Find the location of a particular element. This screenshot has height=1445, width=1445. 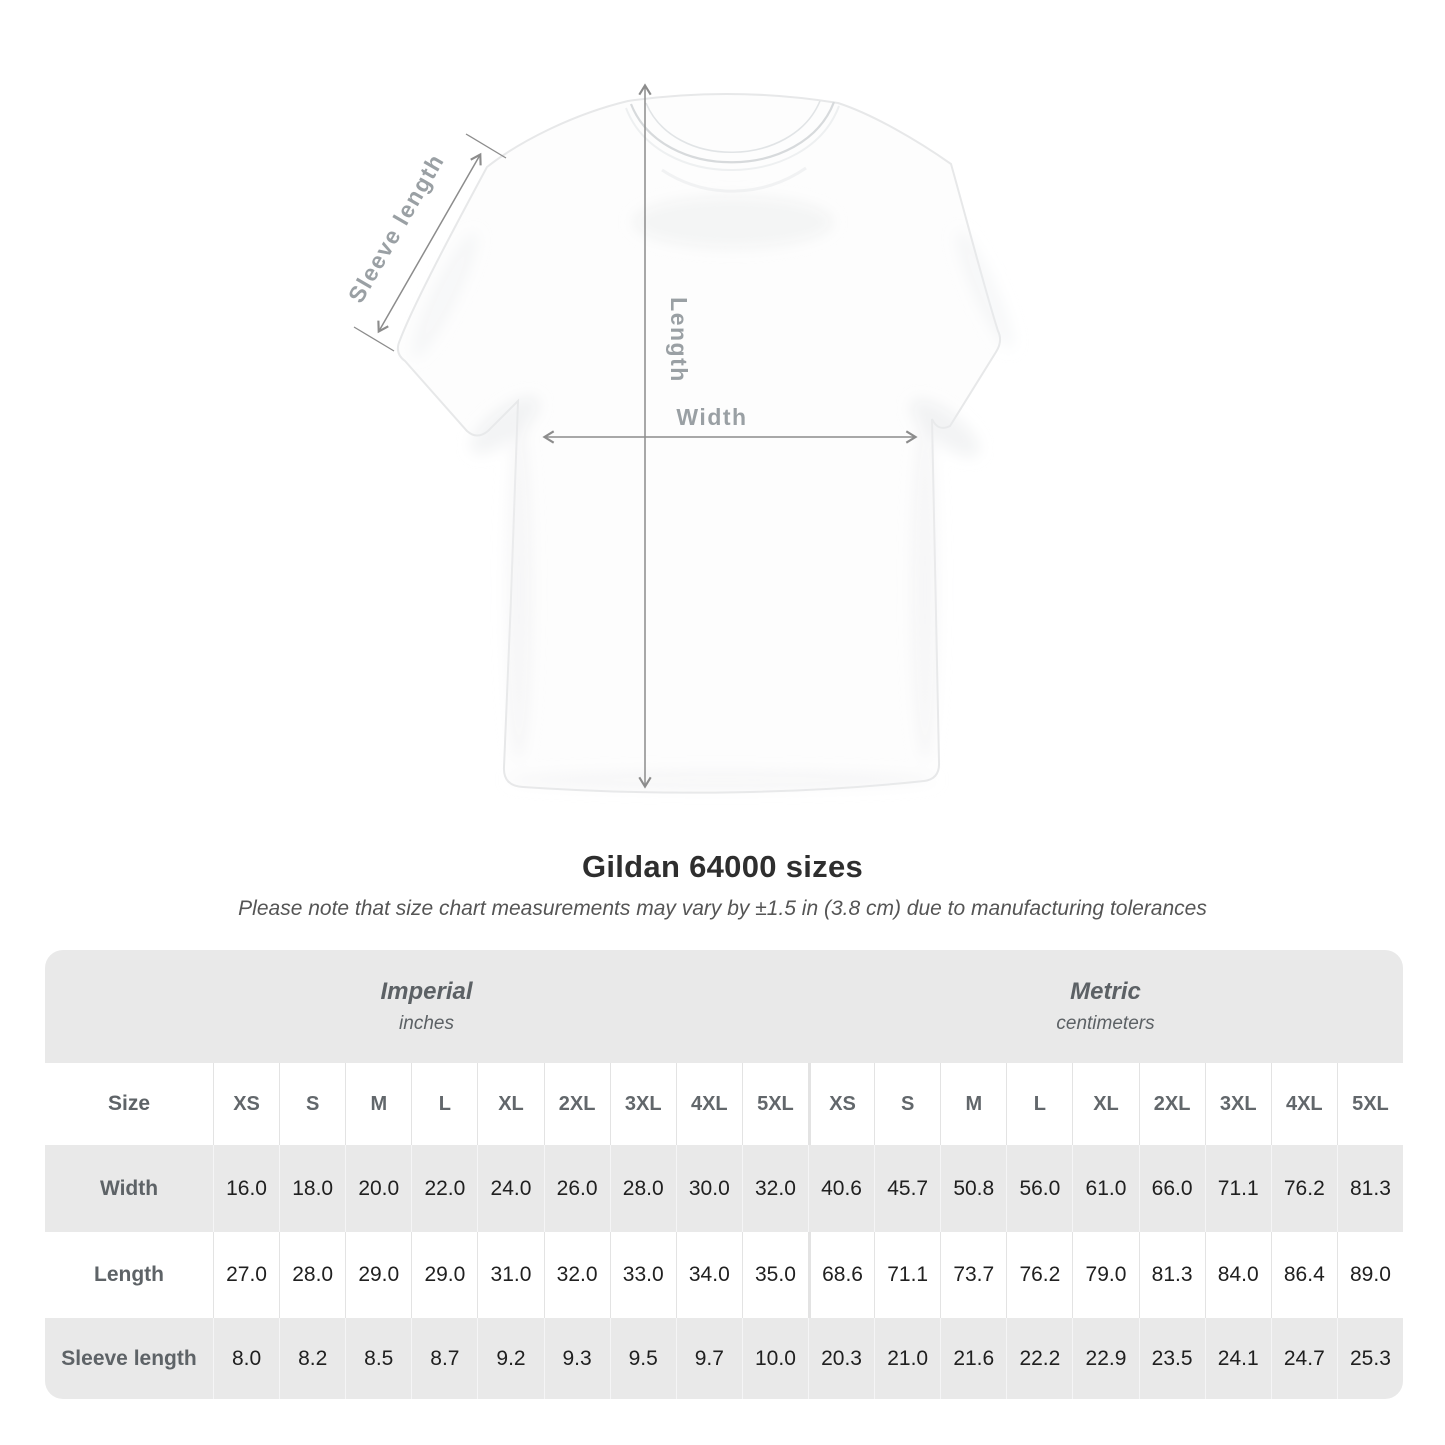

value-cell: 8.2 is located at coordinates (312, 1358).